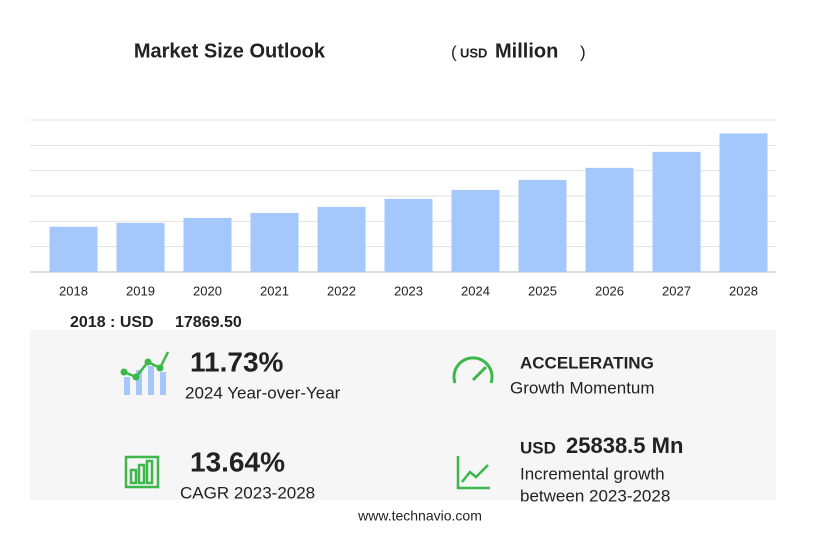 The width and height of the screenshot is (816, 533). Describe the element at coordinates (583, 51) in the screenshot. I see `subtitle-part: )` at that location.